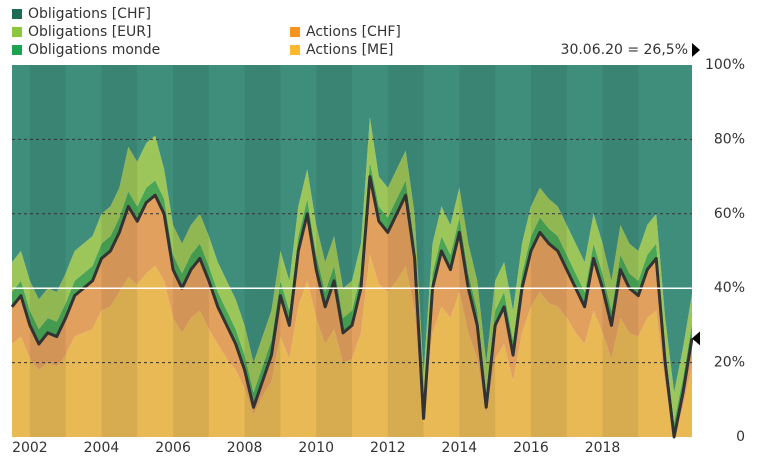 This screenshot has height=461, width=760. Describe the element at coordinates (729, 214) in the screenshot. I see `y-tick-label: 60%` at that location.